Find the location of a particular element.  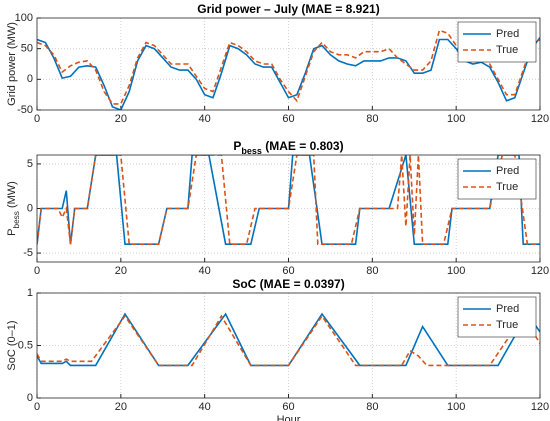

y-tick-label: 1 is located at coordinates (30, 293).